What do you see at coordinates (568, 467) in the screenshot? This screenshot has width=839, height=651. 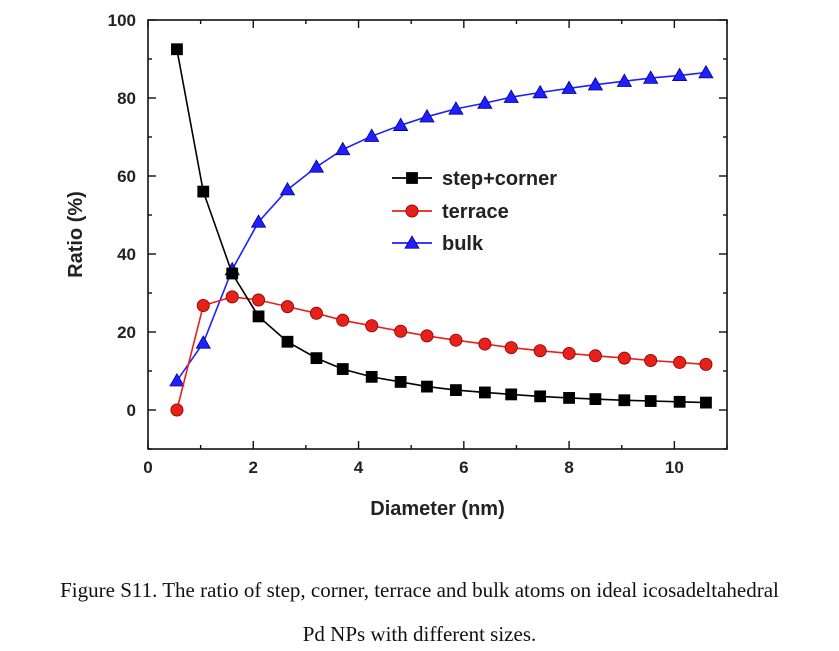 I see `x-tick-label: 8` at bounding box center [568, 467].